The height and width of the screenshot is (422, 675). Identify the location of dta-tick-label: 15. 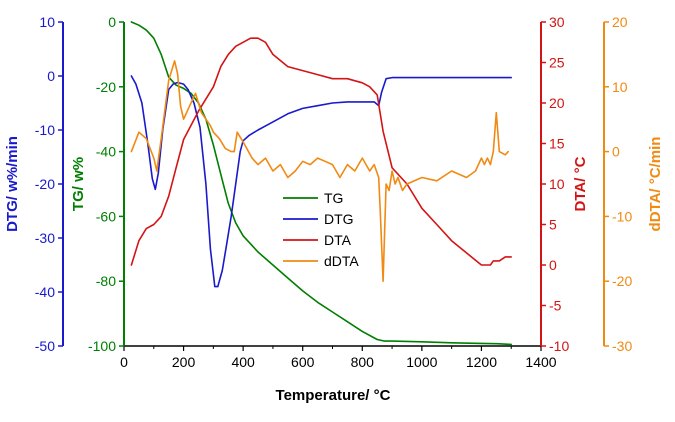
(557, 144).